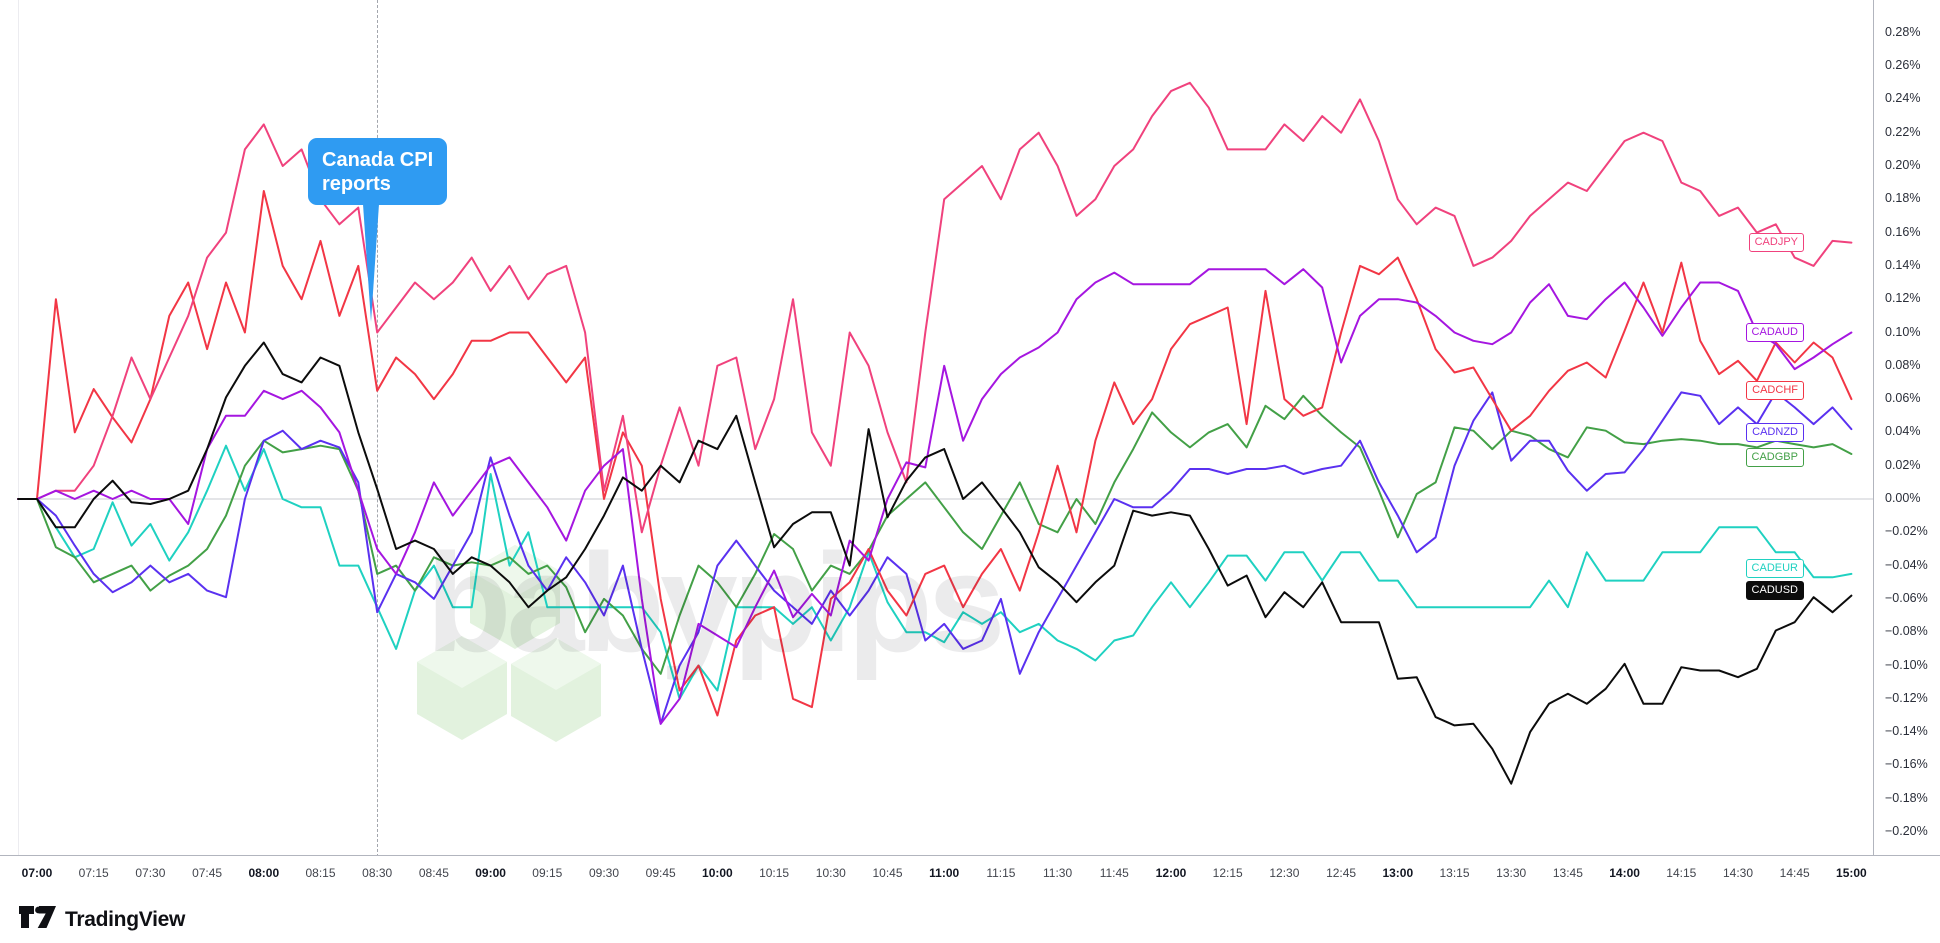 This screenshot has width=1940, height=943. I want to click on price-axis-tick: 0.00%, so click(1903, 498).